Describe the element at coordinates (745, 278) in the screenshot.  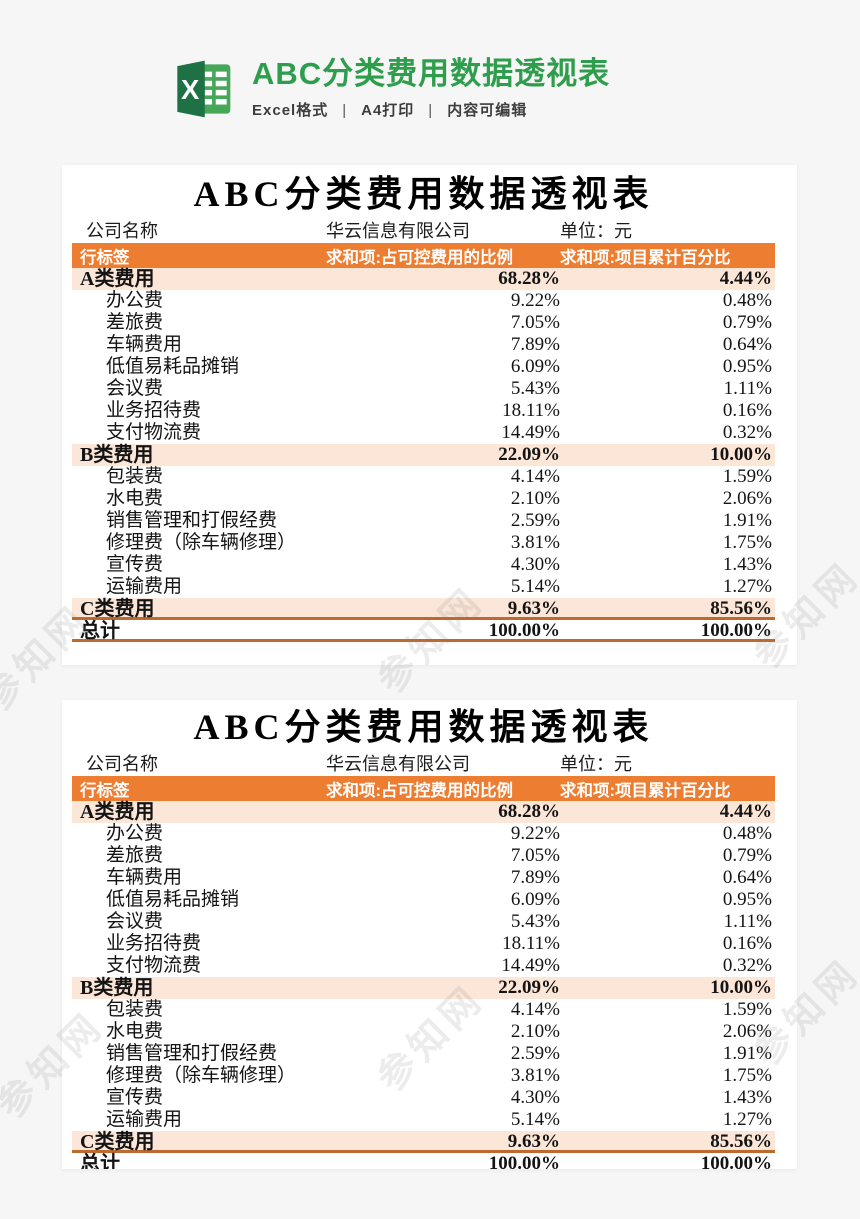
I see `row-value-cumulative: 4.44%` at that location.